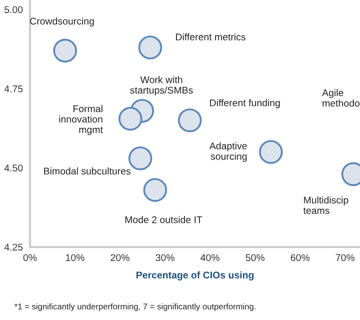 The width and height of the screenshot is (360, 320). What do you see at coordinates (13, 247) in the screenshot?
I see `y-tick-label: 4.25` at bounding box center [13, 247].